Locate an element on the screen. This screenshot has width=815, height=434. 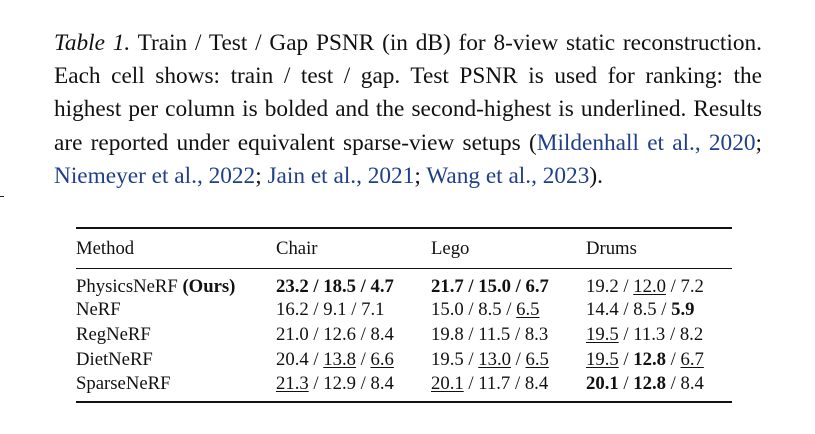
test-psnr-value: 11.7 is located at coordinates (494, 383).